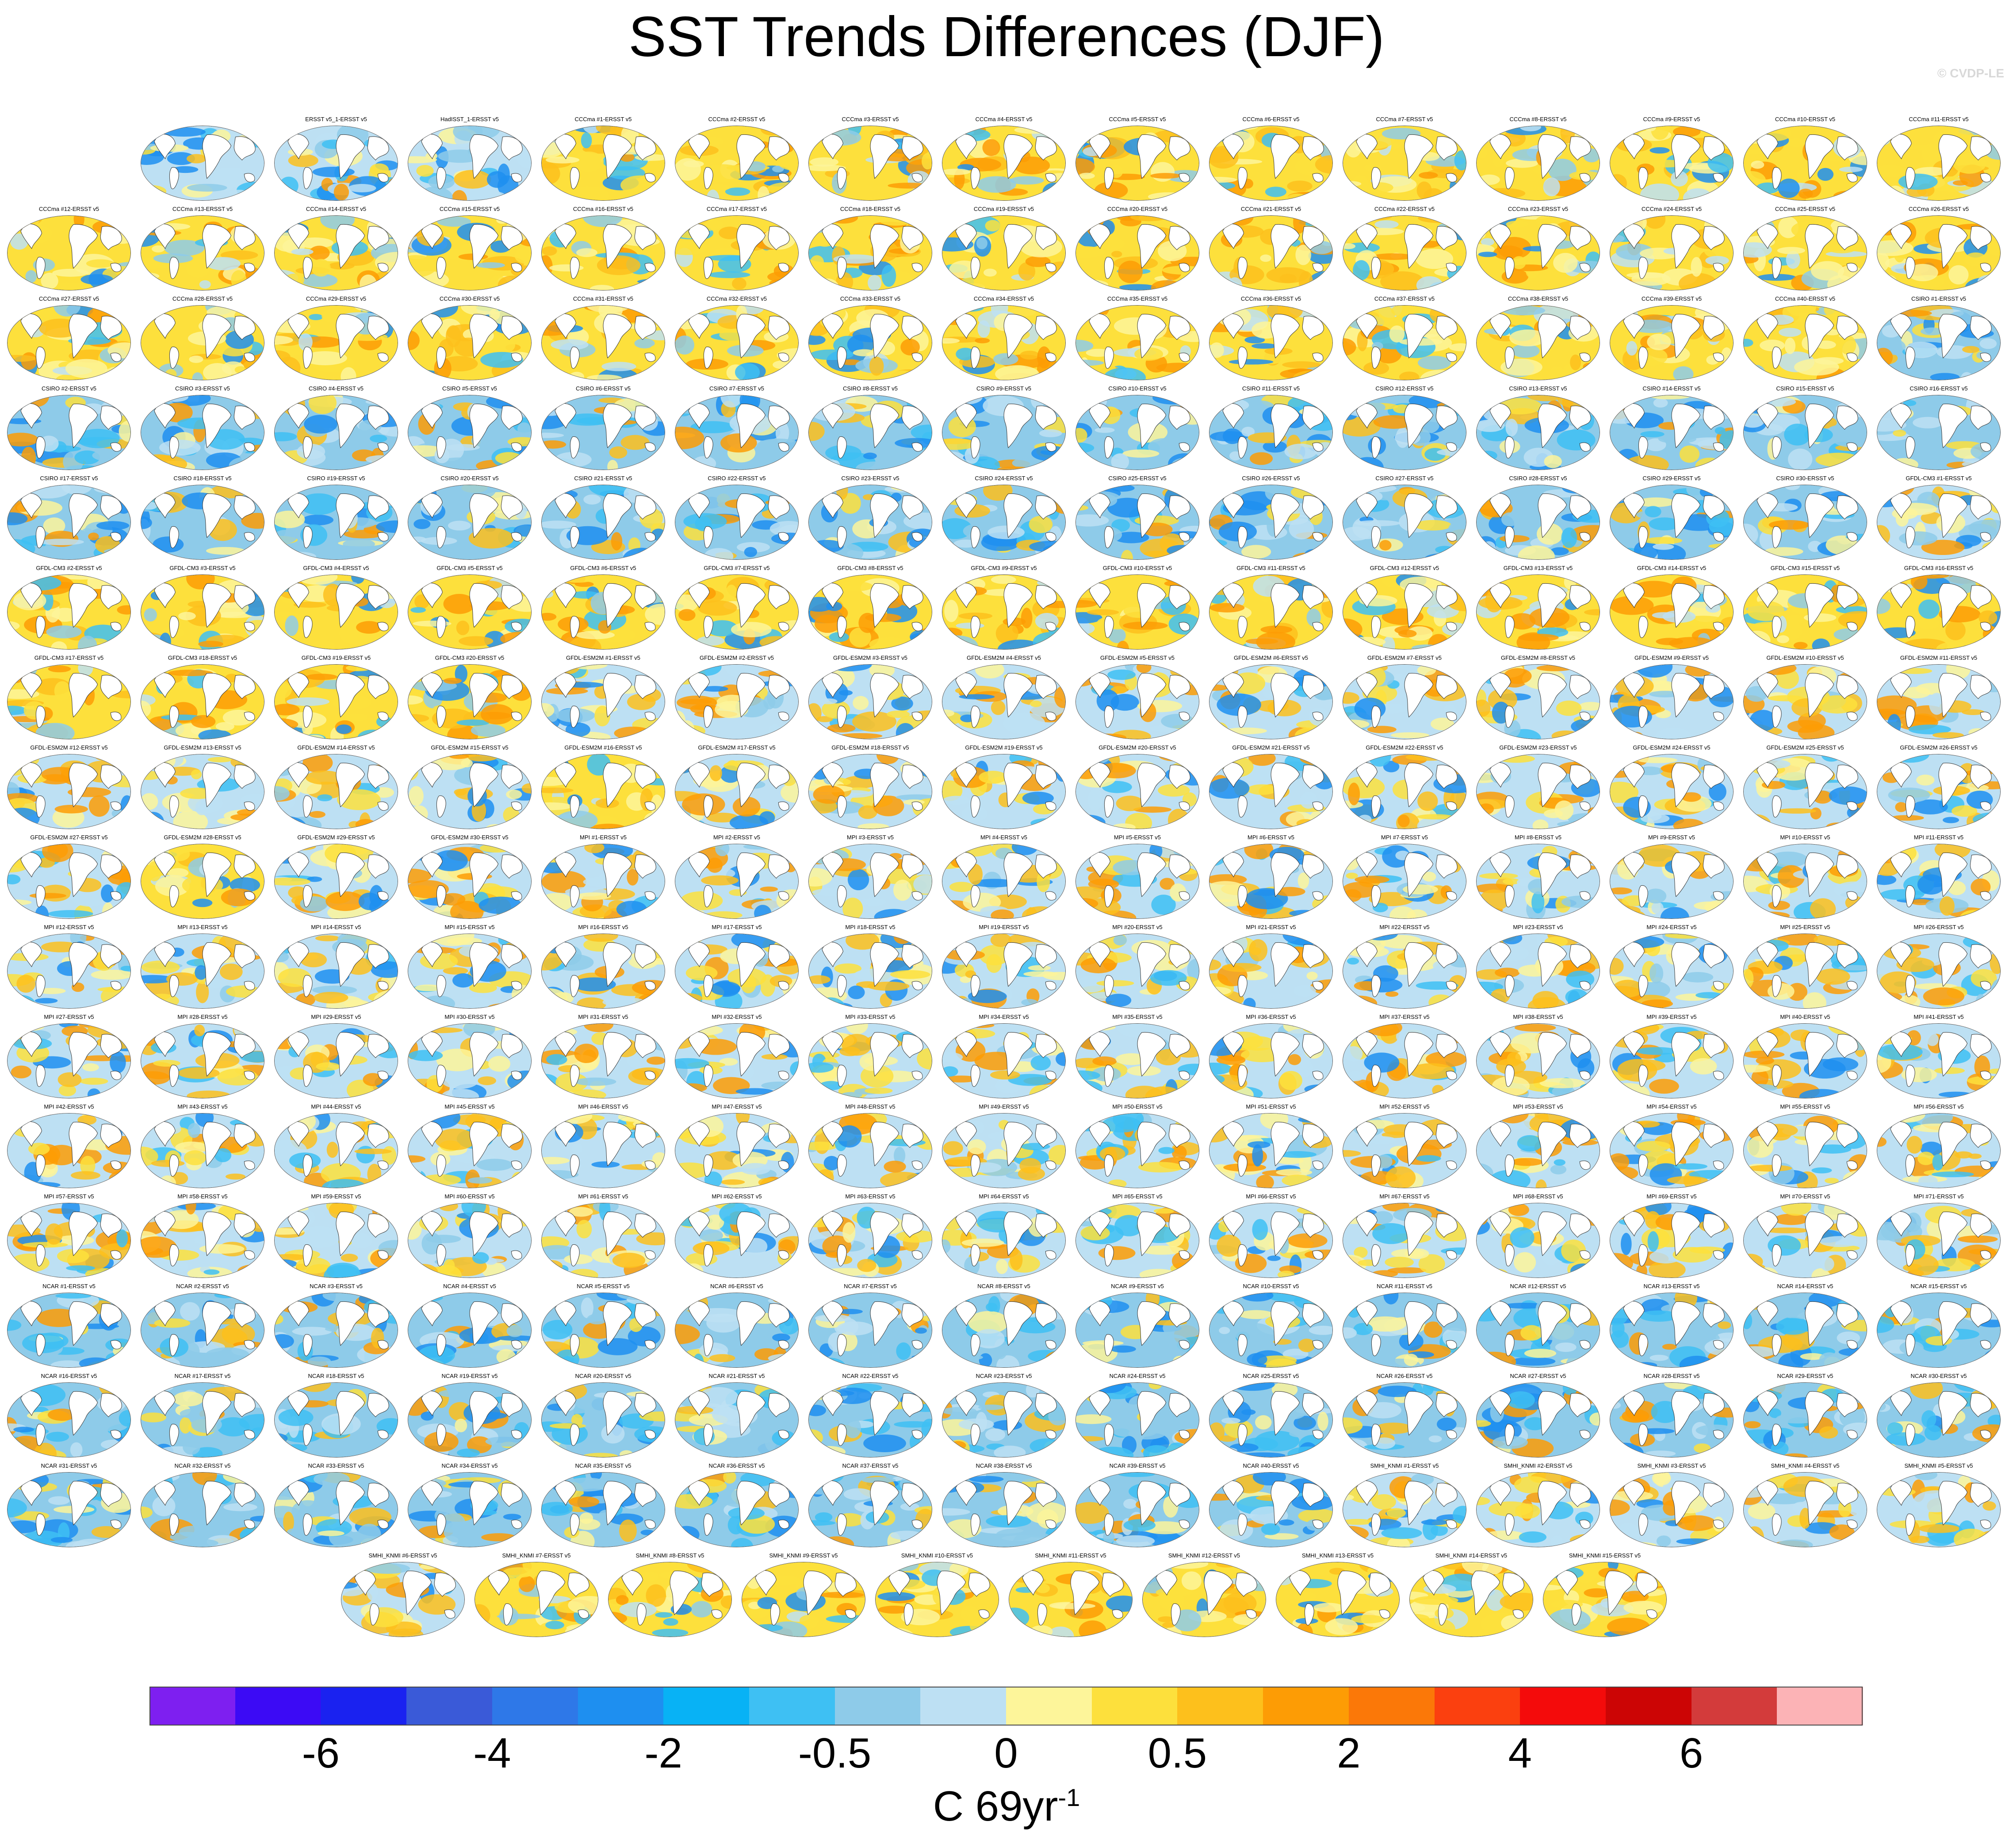 Image resolution: width=2013 pixels, height=1848 pixels. I want to click on map-panel: MPI #35-ERSST v5, so click(1137, 1057).